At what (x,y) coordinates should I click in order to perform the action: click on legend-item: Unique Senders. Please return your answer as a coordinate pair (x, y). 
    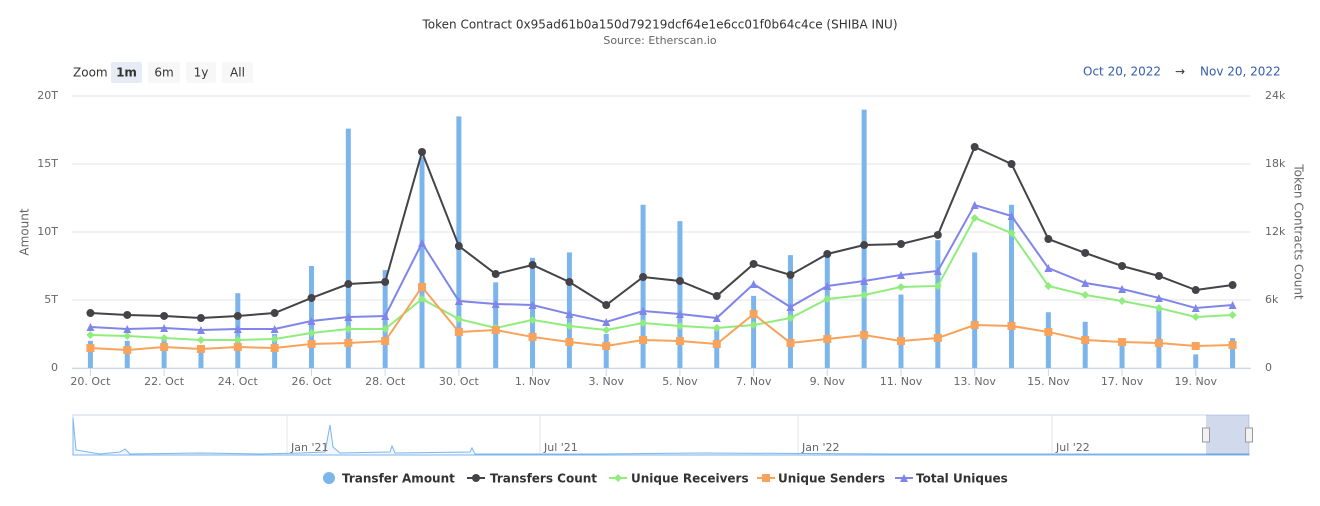
    Looking at the image, I should click on (821, 479).